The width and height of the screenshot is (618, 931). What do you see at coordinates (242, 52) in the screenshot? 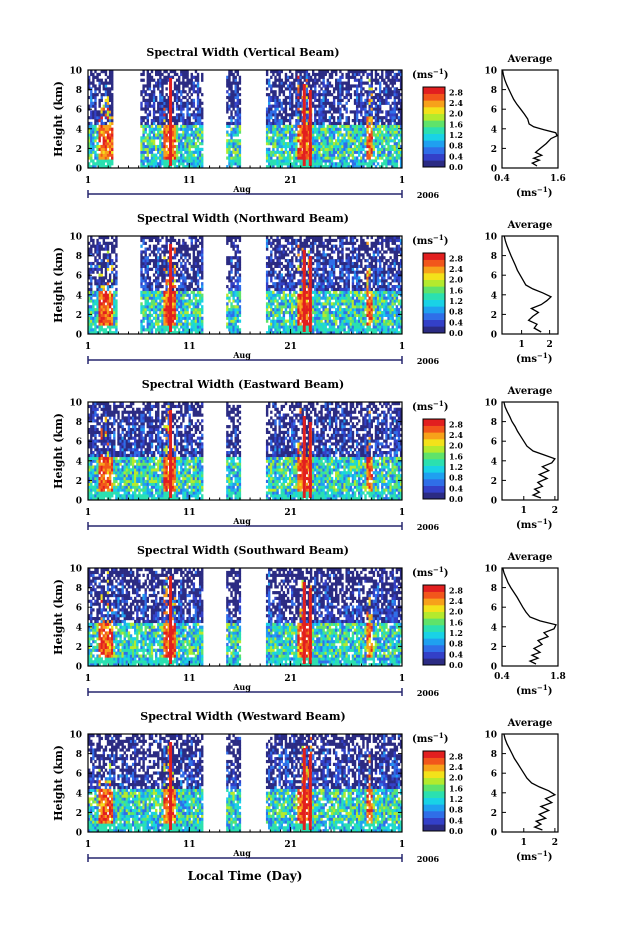
I see `panel-title: Spectral Width (Vertical Beam)` at bounding box center [242, 52].